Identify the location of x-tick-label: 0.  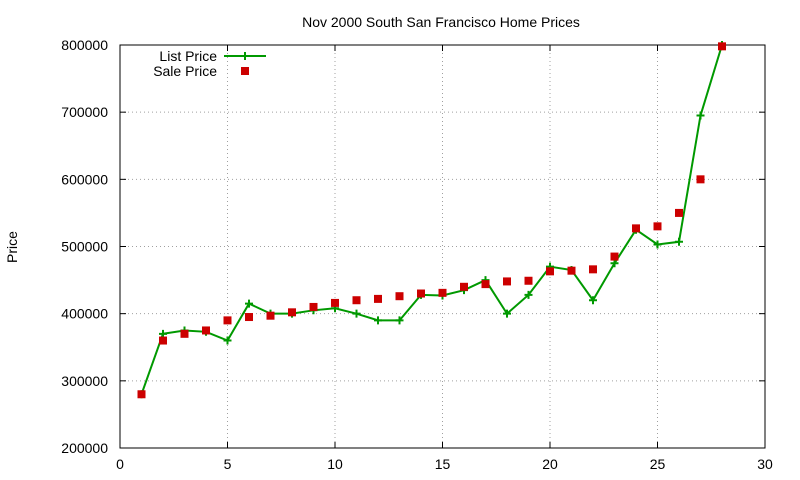
(120, 464).